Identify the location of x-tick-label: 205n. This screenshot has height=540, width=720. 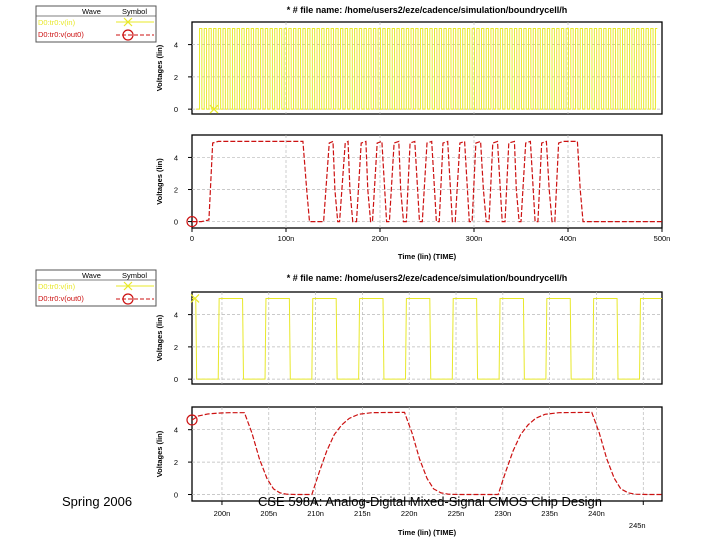
(268, 513).